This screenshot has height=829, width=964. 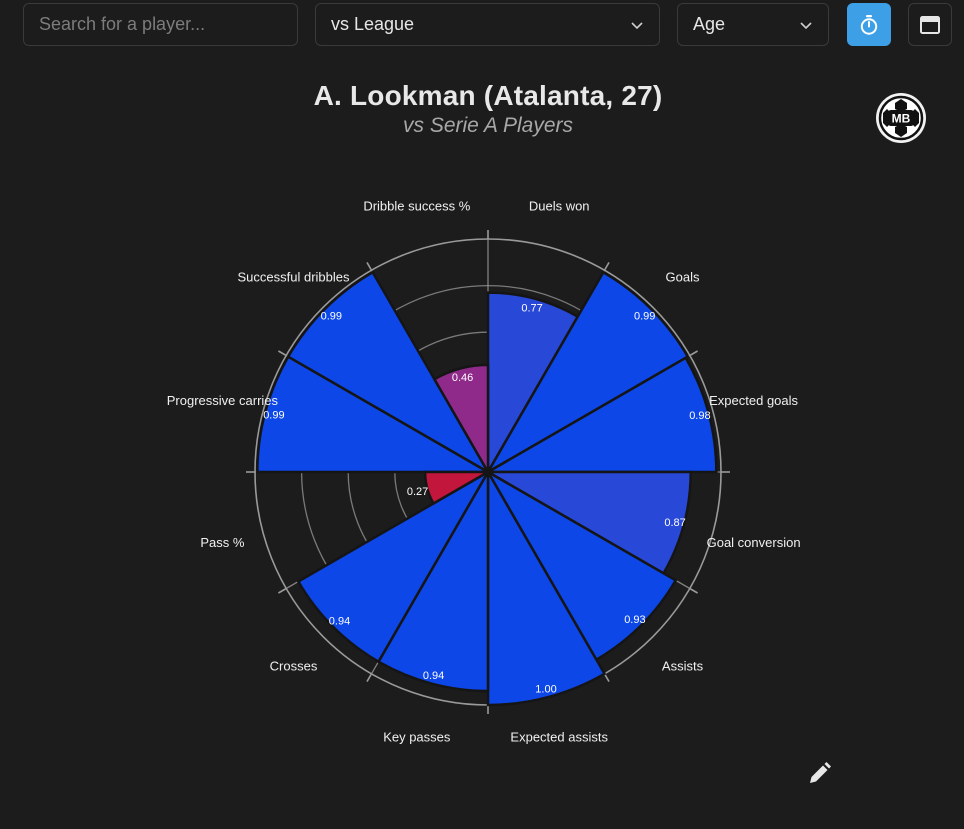 I want to click on pencil-icon, so click(x=819, y=774).